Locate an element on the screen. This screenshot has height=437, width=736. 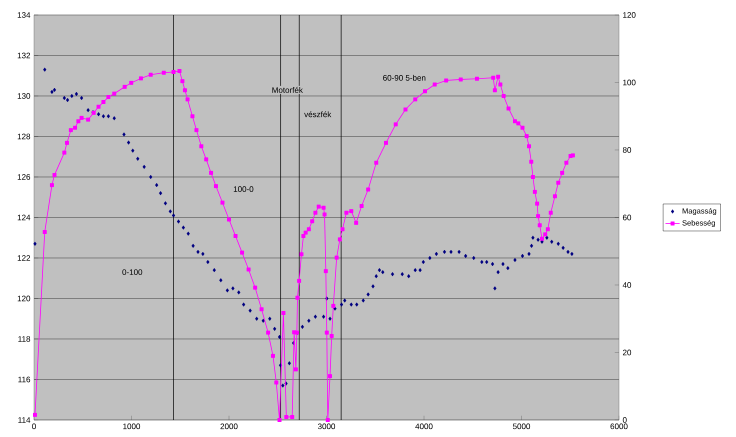
y-tick-label: 132 is located at coordinates (24, 55).